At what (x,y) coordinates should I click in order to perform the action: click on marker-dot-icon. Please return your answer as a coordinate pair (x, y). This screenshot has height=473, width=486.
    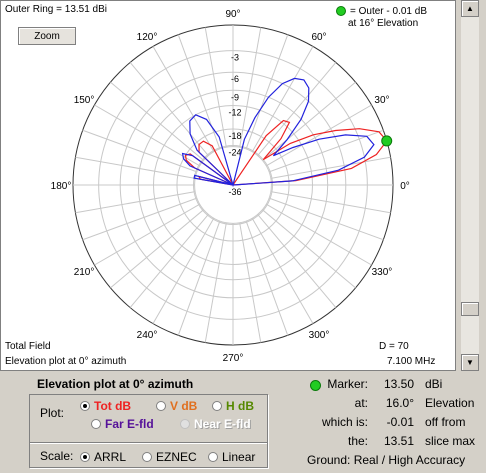
    Looking at the image, I should click on (341, 11).